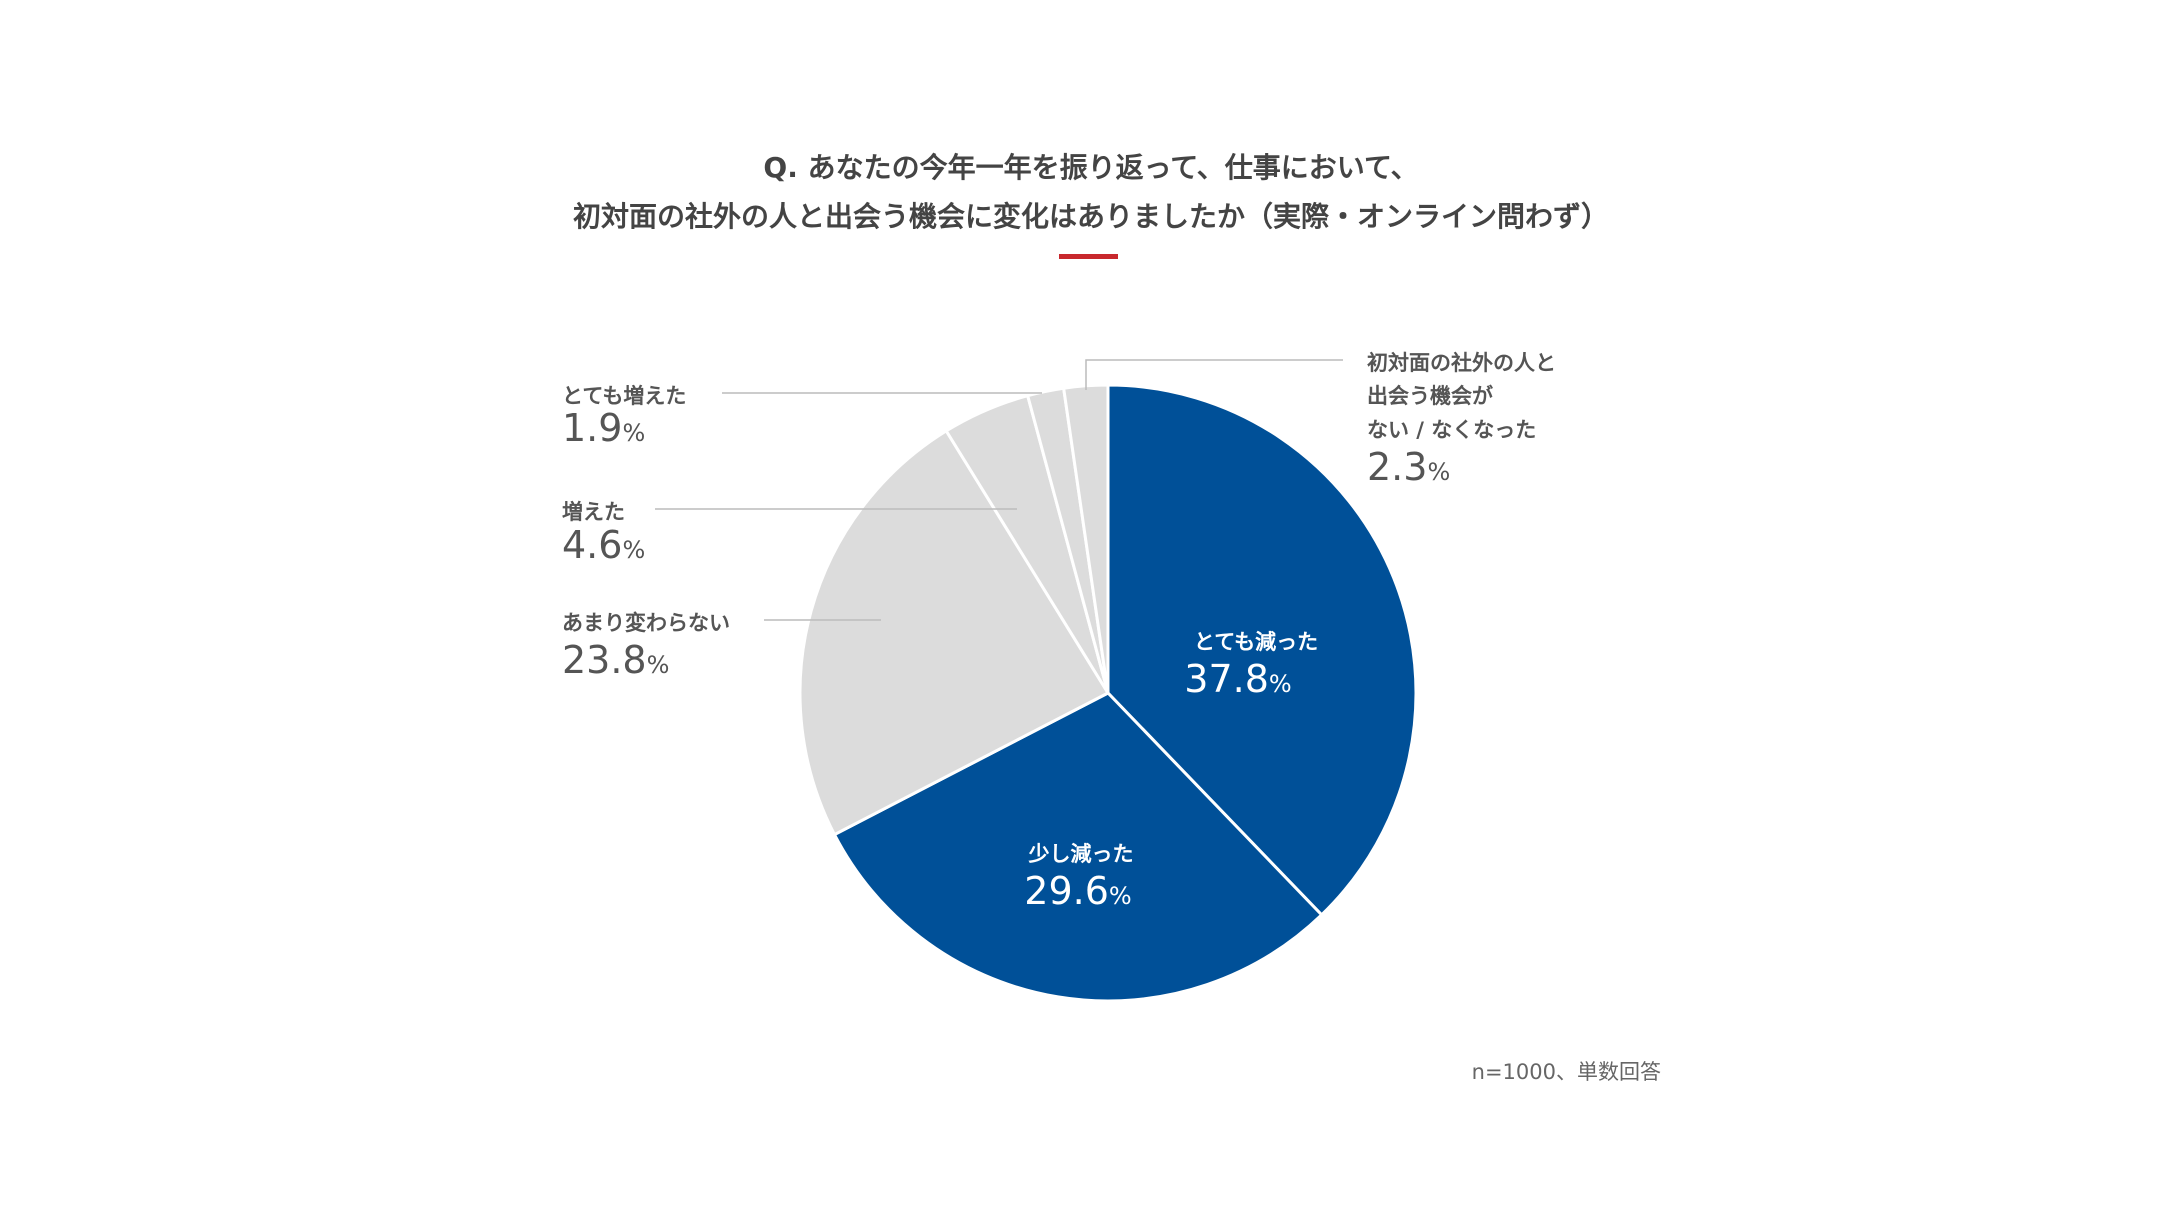 The width and height of the screenshot is (2182, 1220). Describe the element at coordinates (1214, 374) in the screenshot. I see `leader-line-no-opportunity` at that location.